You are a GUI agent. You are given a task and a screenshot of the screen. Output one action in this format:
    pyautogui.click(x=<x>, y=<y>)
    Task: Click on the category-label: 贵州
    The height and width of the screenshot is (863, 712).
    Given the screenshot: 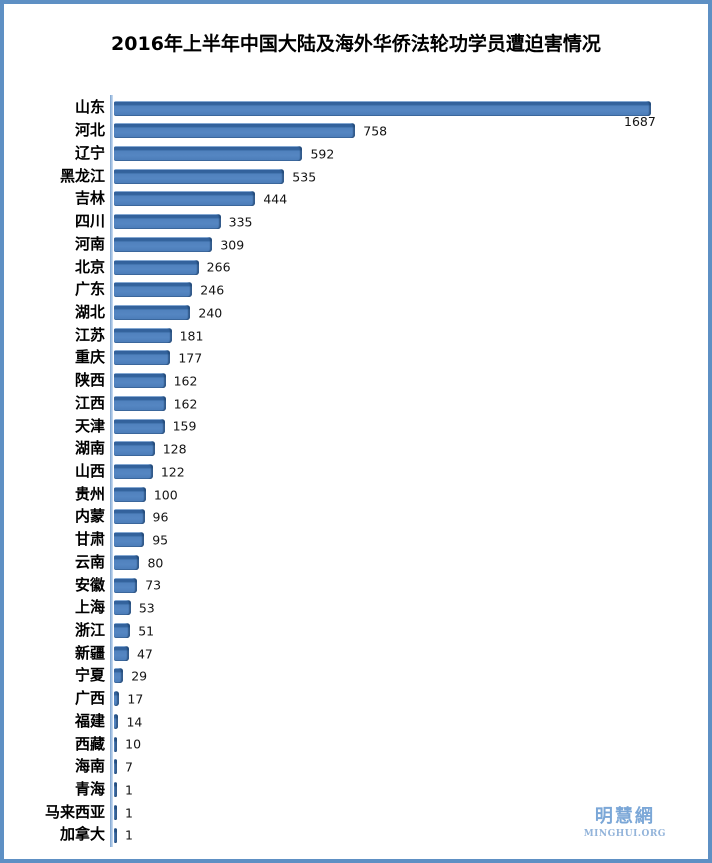 What is the action you would take?
    pyautogui.click(x=89, y=493)
    